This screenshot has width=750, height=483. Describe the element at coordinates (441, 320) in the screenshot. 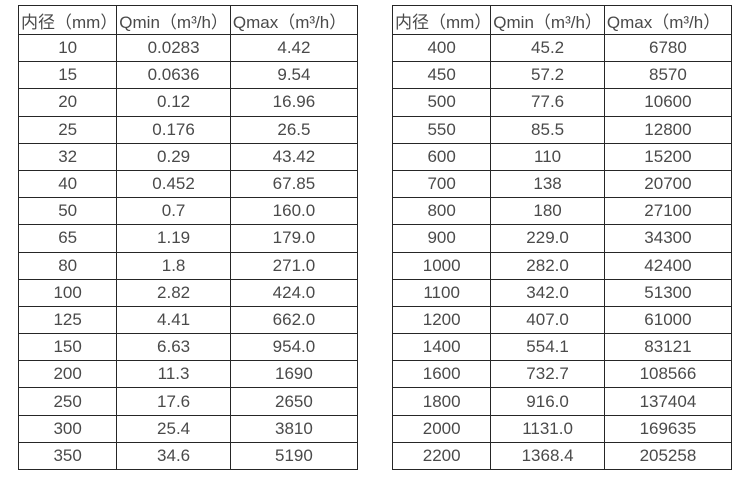

I see `table-cell: 1200` at that location.